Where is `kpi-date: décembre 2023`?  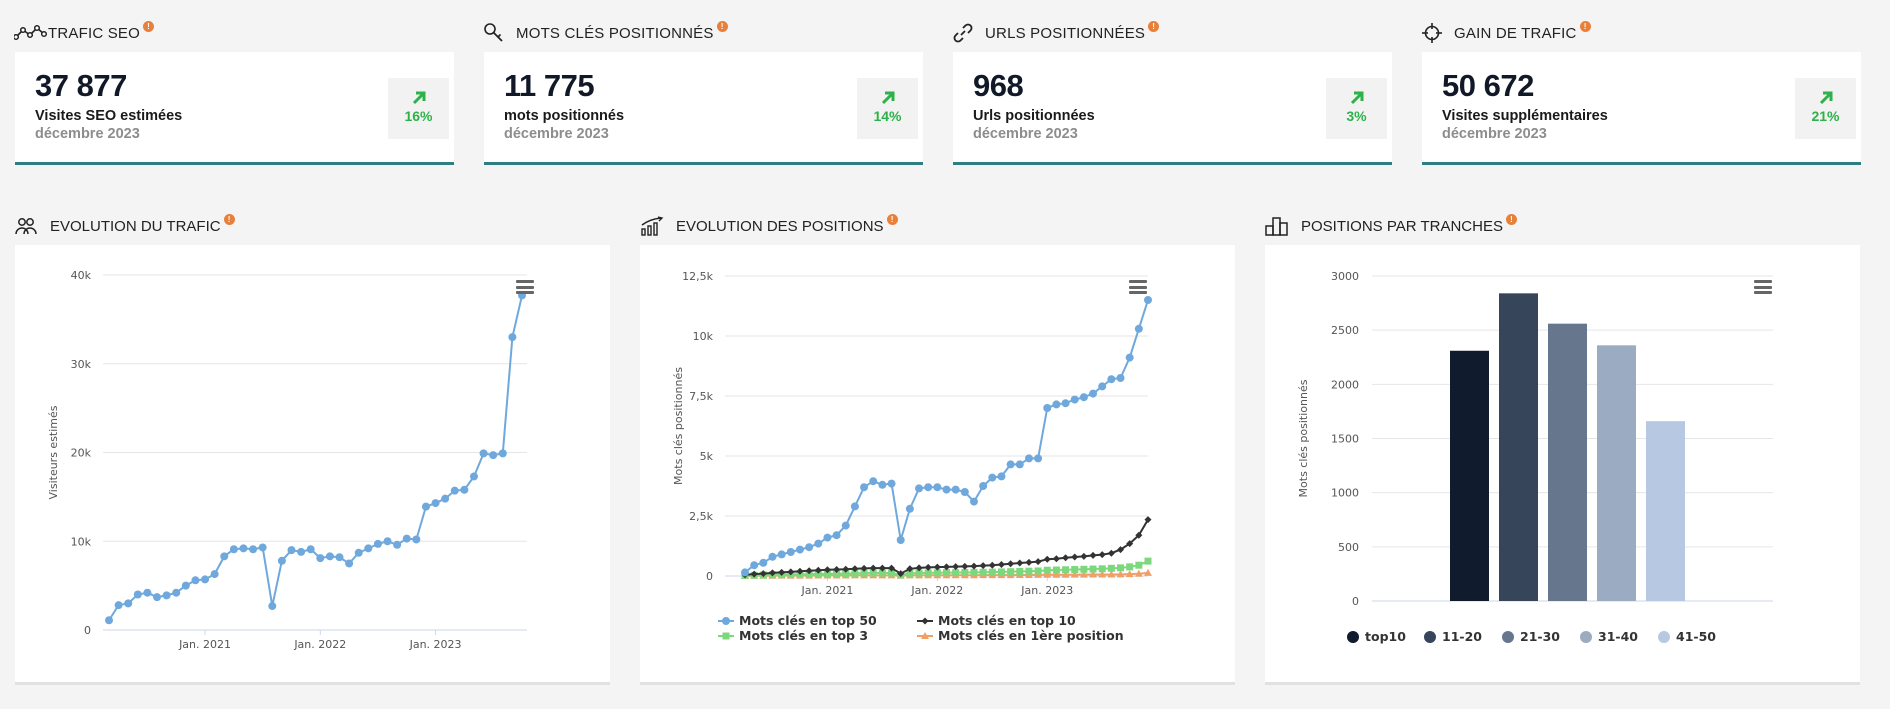 kpi-date: décembre 2023 is located at coordinates (87, 134).